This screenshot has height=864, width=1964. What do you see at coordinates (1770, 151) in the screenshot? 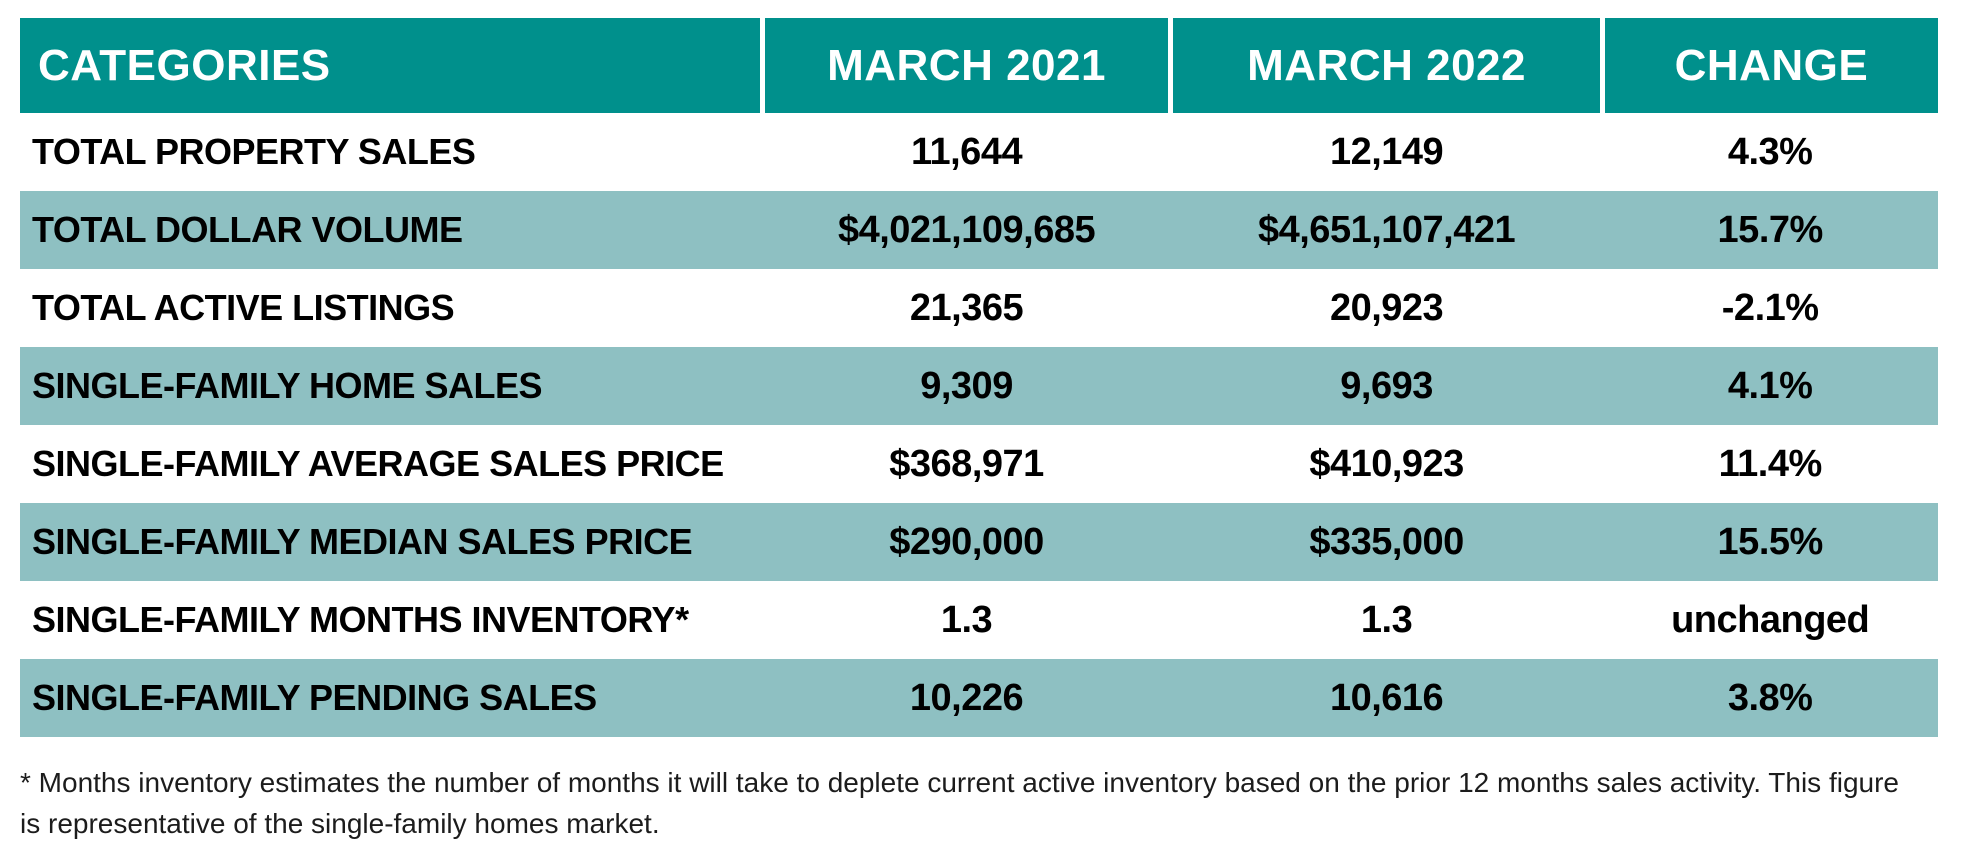
I see `value-change: 4.3%` at bounding box center [1770, 151].